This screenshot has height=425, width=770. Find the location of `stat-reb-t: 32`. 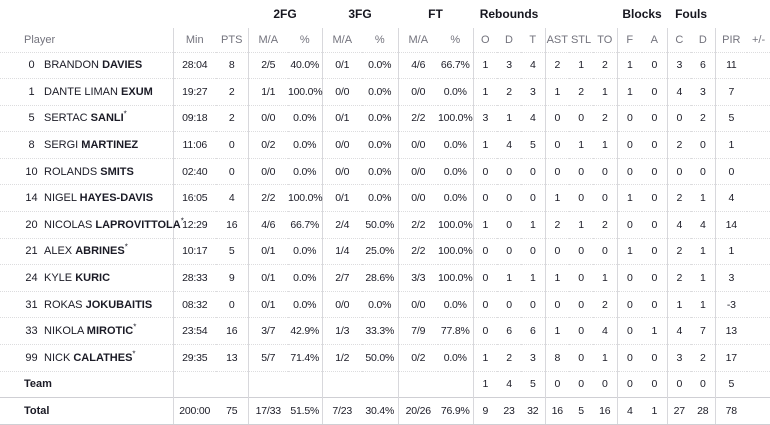

stat-reb-t: 32 is located at coordinates (533, 411).